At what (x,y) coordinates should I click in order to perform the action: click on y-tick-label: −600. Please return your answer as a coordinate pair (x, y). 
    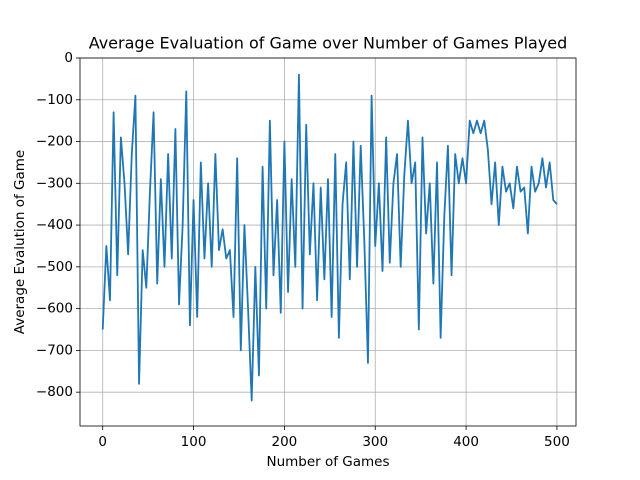
    Looking at the image, I should click on (54, 309).